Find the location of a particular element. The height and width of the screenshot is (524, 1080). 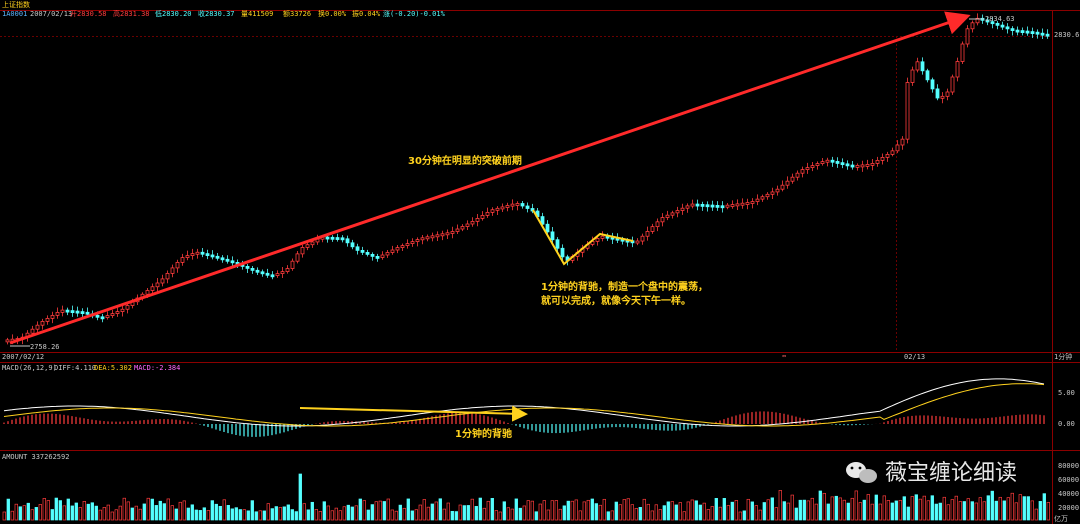

period-label: 1分钟 is located at coordinates (1063, 356).